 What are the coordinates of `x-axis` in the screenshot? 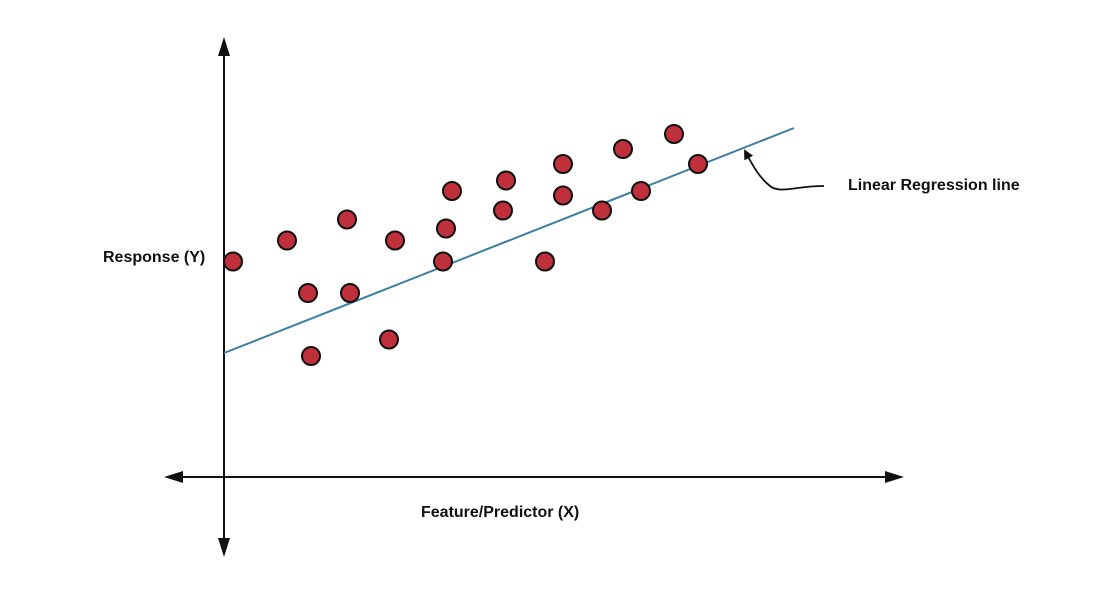 It's located at (534, 477).